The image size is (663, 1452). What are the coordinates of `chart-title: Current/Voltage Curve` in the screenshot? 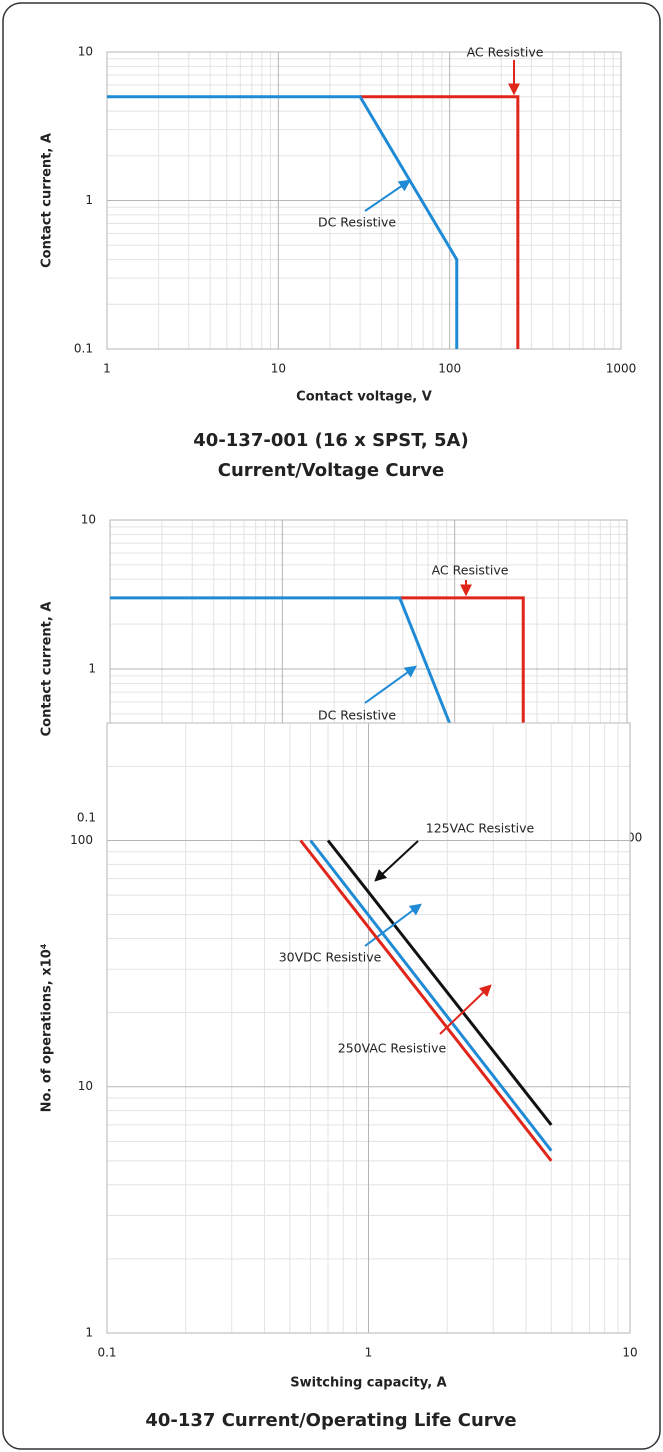 It's located at (331, 470).